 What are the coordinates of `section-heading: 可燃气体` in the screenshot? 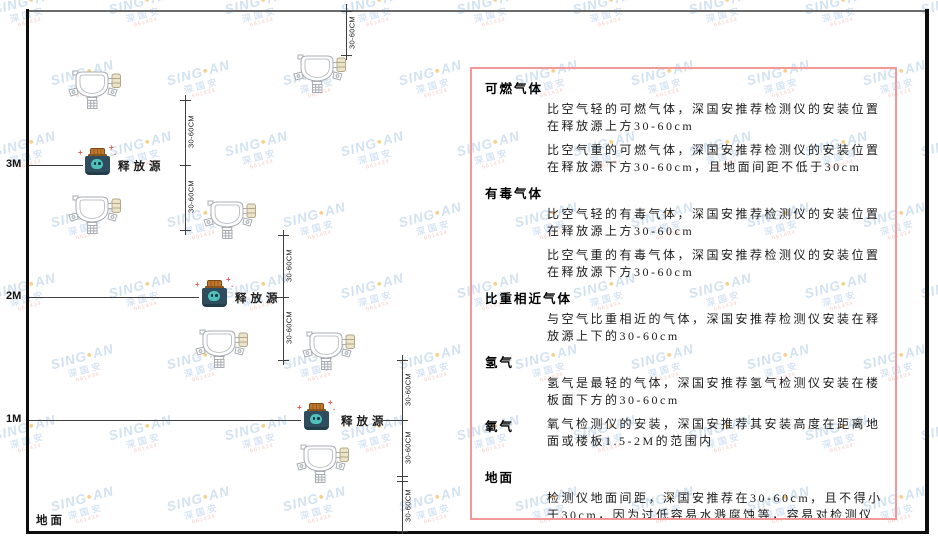 It's located at (514, 89).